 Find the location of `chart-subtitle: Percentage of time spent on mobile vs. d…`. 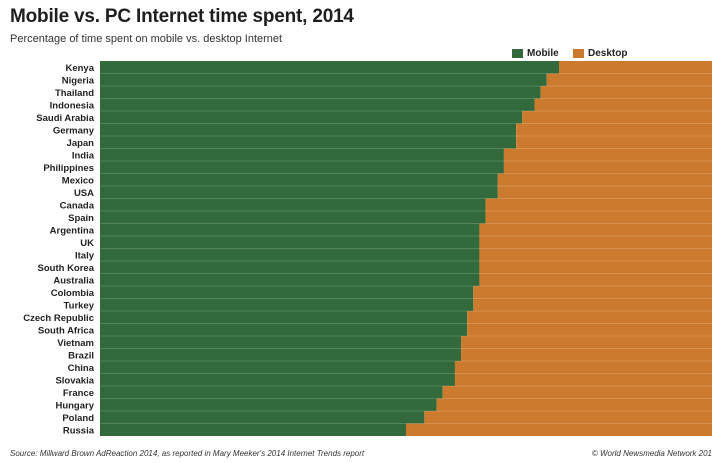

chart-subtitle: Percentage of time spent on mobile vs. d… is located at coordinates (146, 39).